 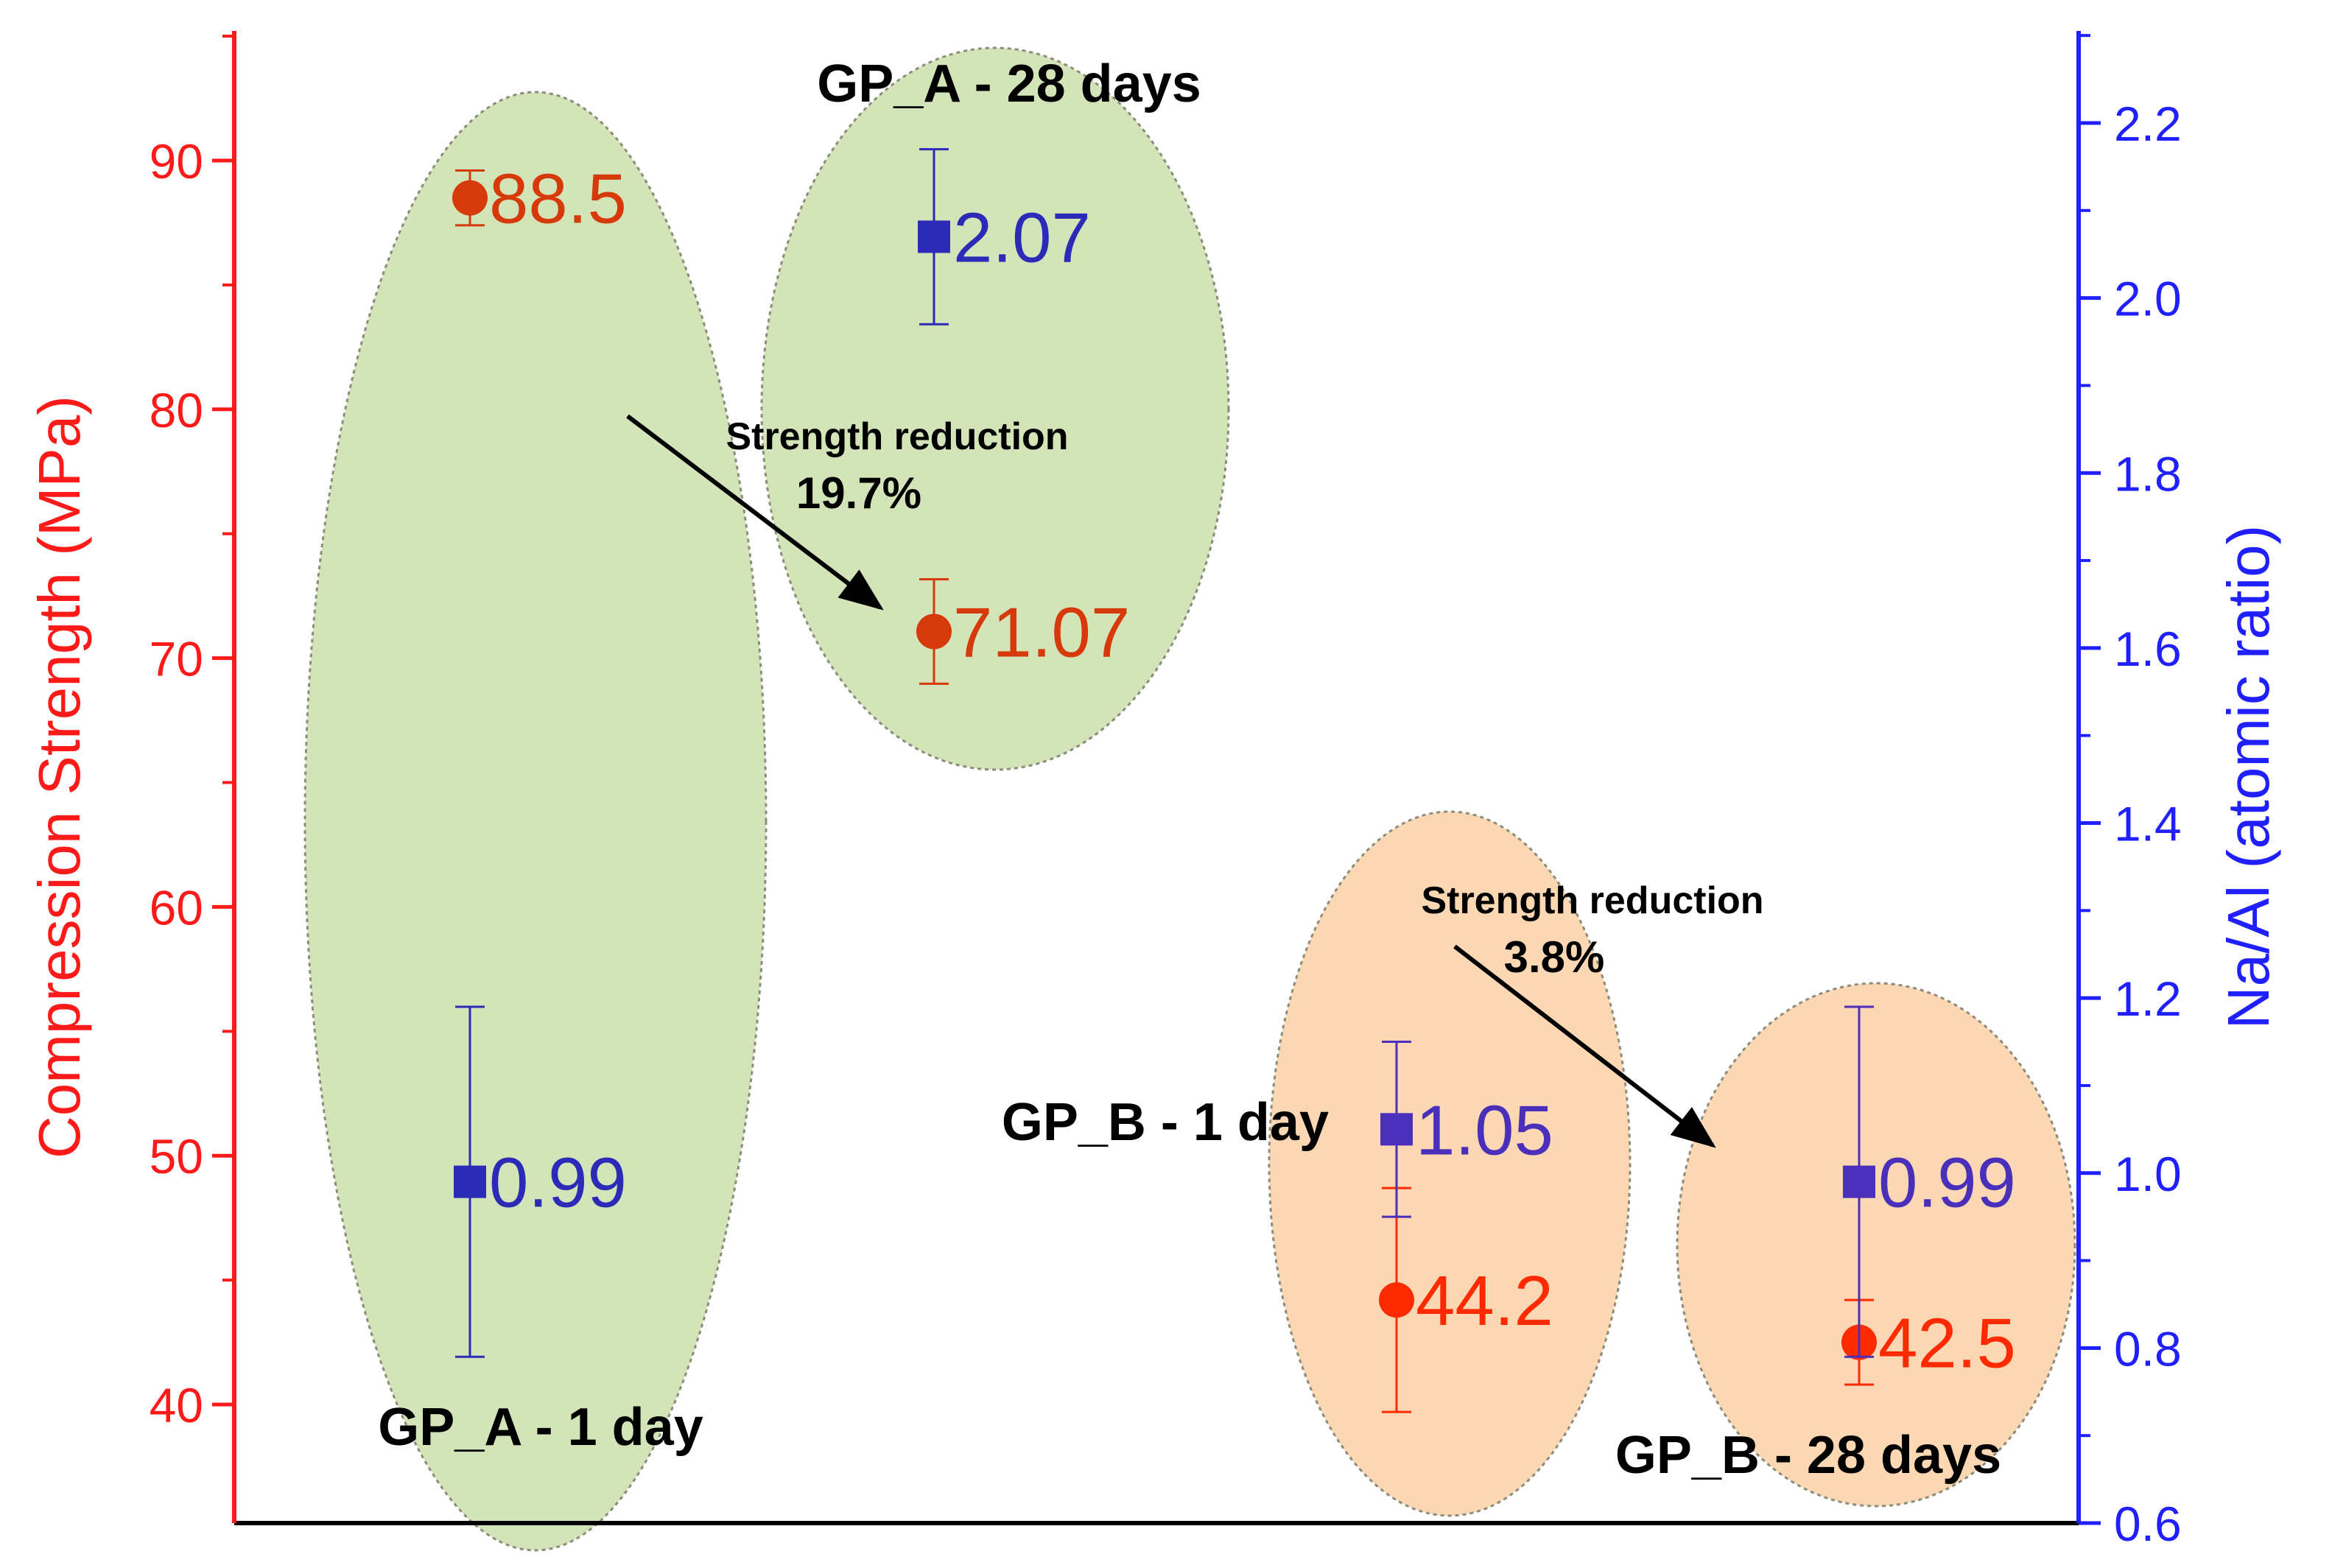 What do you see at coordinates (2148, 299) in the screenshot?
I see `y-right-tick-label: 2.0` at bounding box center [2148, 299].